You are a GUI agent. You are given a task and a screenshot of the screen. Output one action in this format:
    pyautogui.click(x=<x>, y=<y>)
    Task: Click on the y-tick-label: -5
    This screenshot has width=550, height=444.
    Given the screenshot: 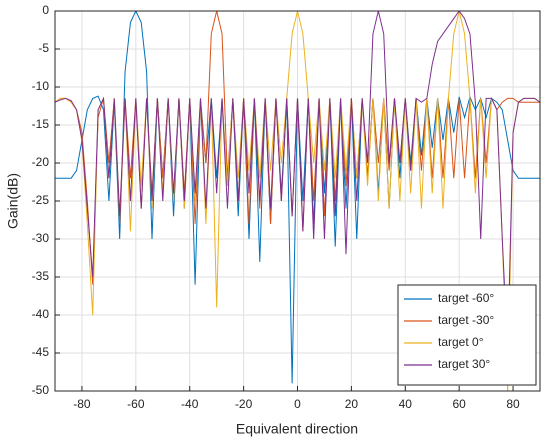 What is the action you would take?
    pyautogui.click(x=43, y=48)
    